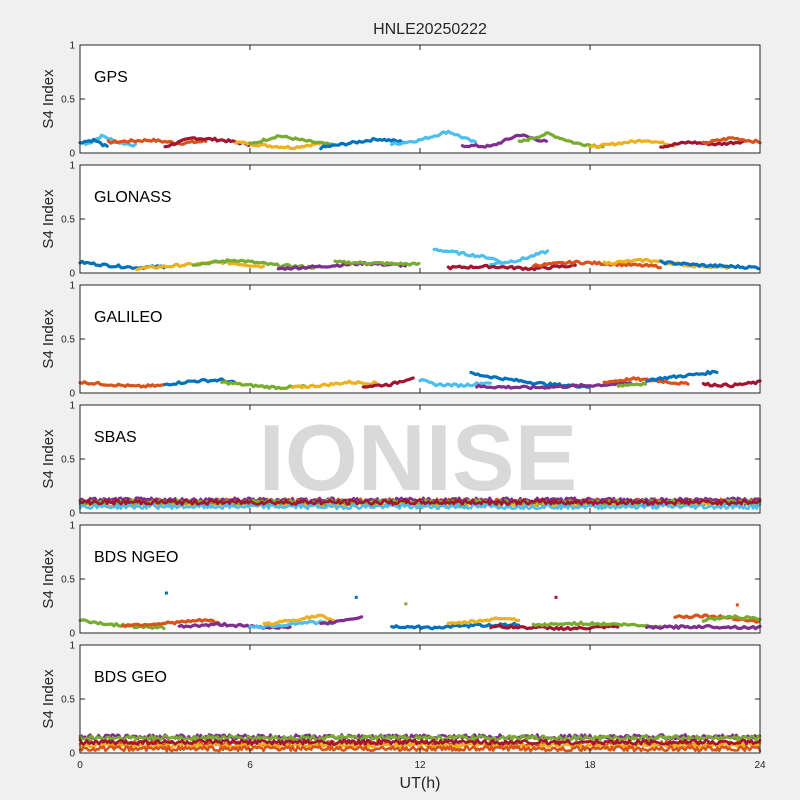 The height and width of the screenshot is (800, 800). What do you see at coordinates (590, 765) in the screenshot?
I see `x-tick-label: 18` at bounding box center [590, 765].